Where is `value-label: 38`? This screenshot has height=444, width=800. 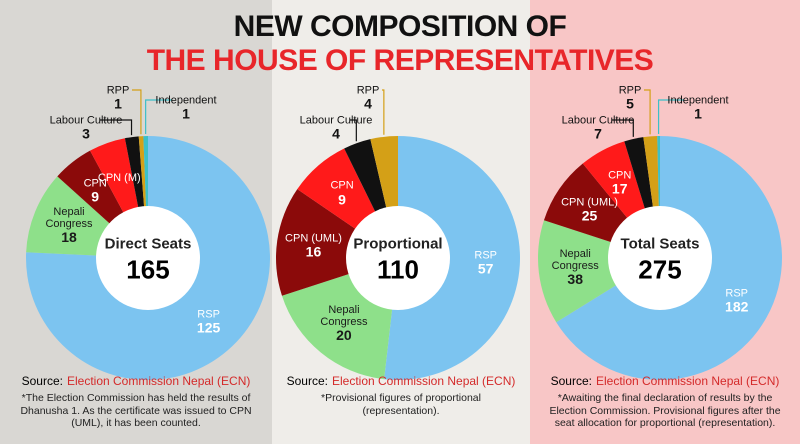 value-label: 38 is located at coordinates (575, 279).